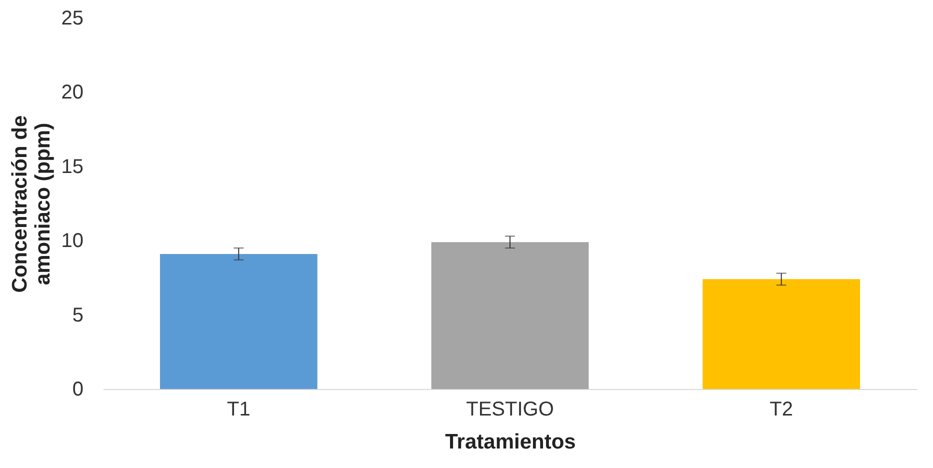 The width and height of the screenshot is (933, 468). What do you see at coordinates (510, 442) in the screenshot?
I see `x-axis-title: Tratamientos` at bounding box center [510, 442].